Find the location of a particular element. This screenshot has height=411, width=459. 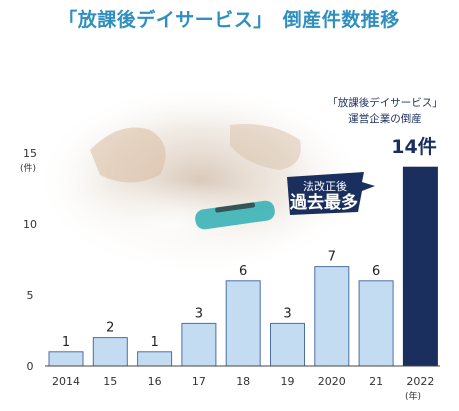

y-tick-label: 15 is located at coordinates (30, 153).